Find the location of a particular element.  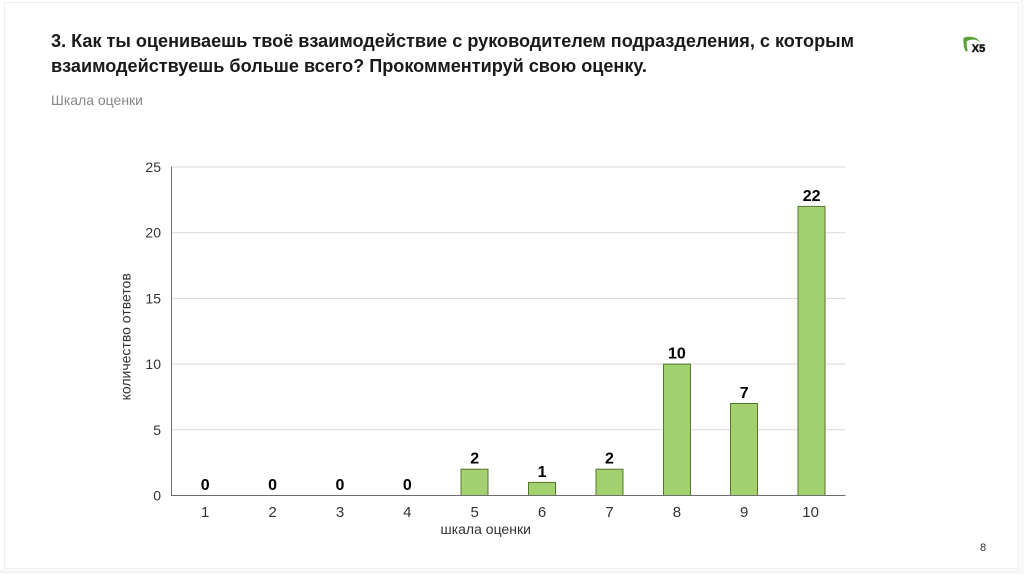

svg-text: 20 is located at coordinates (153, 233).